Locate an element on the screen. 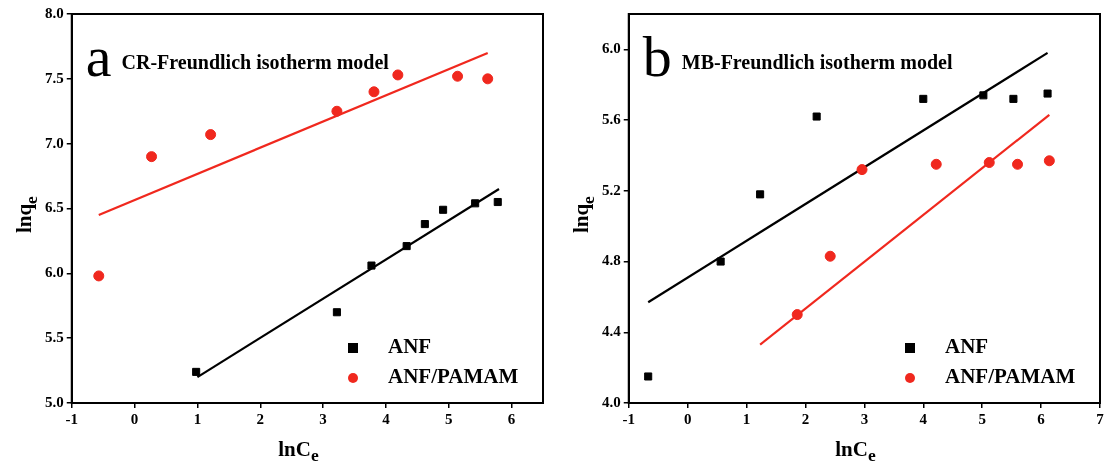 This screenshot has height=468, width=1114. y-tick-label: 7.5 is located at coordinates (54, 77).